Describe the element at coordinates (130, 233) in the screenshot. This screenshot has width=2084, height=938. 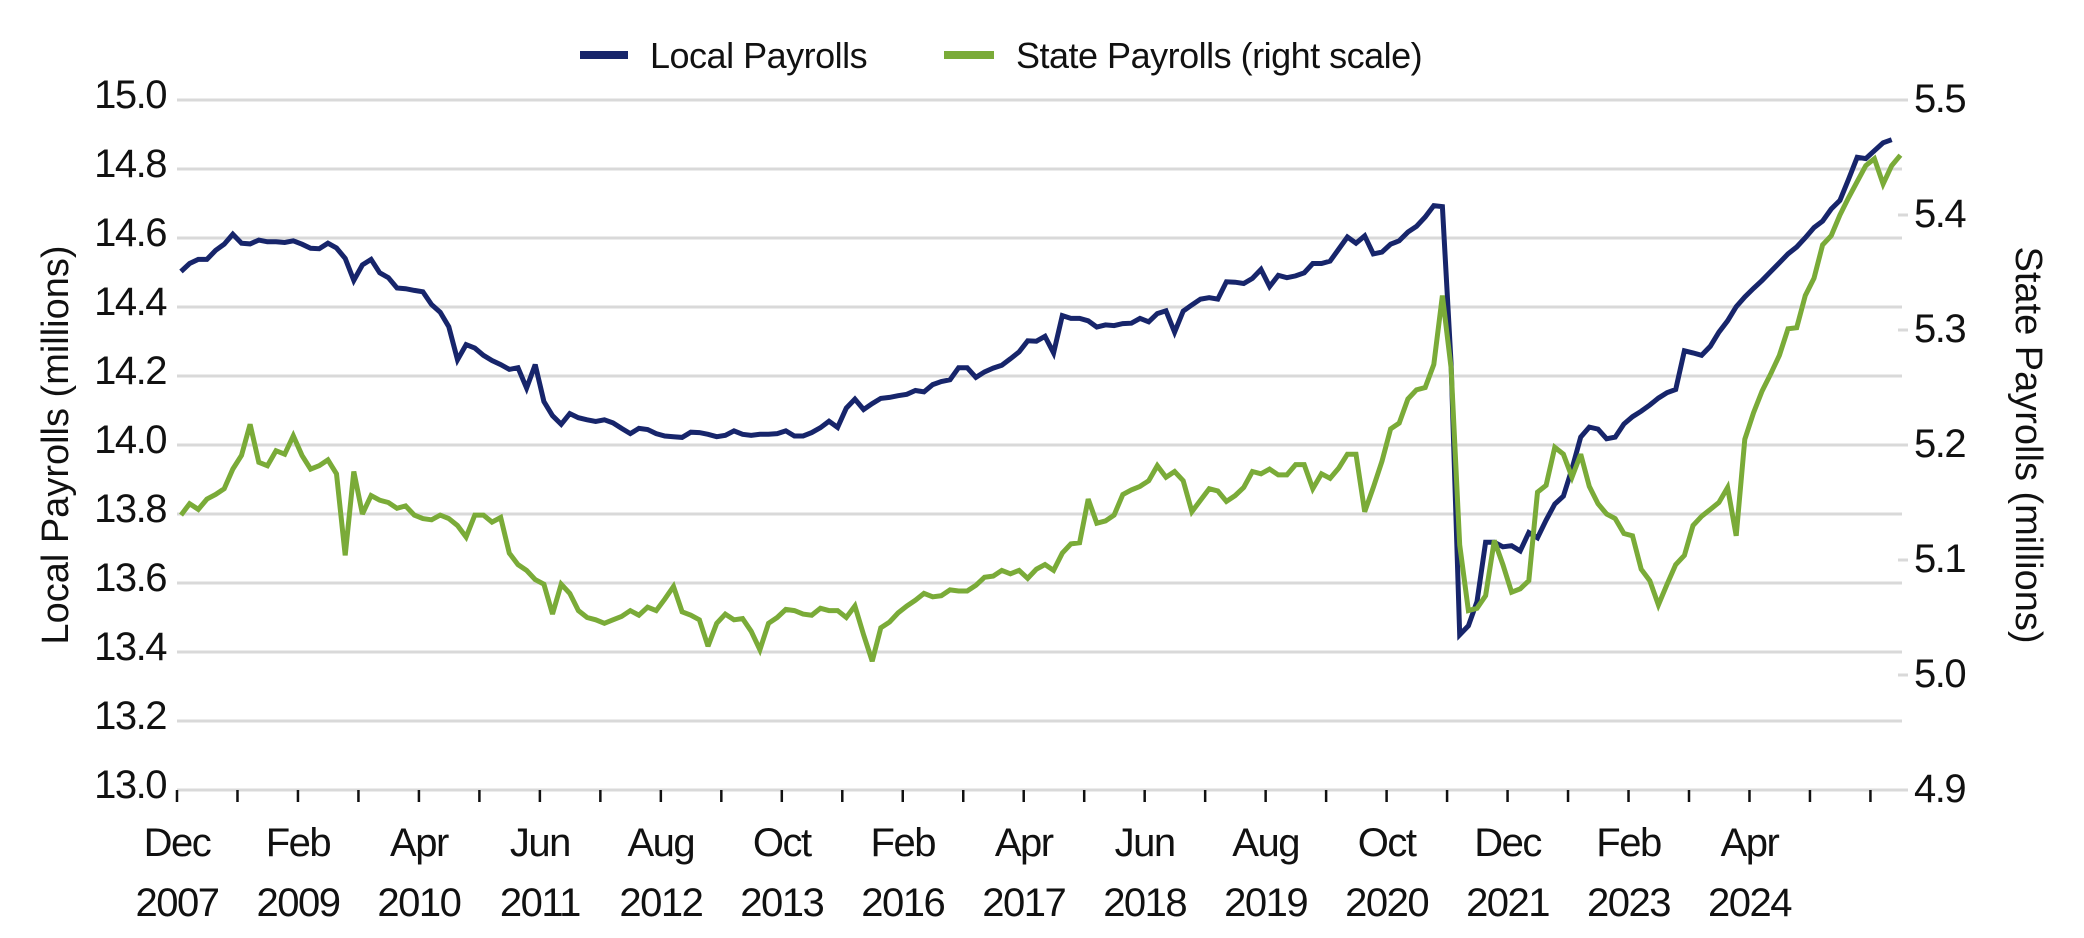
I see `left-tick-label: 14.6` at that location.